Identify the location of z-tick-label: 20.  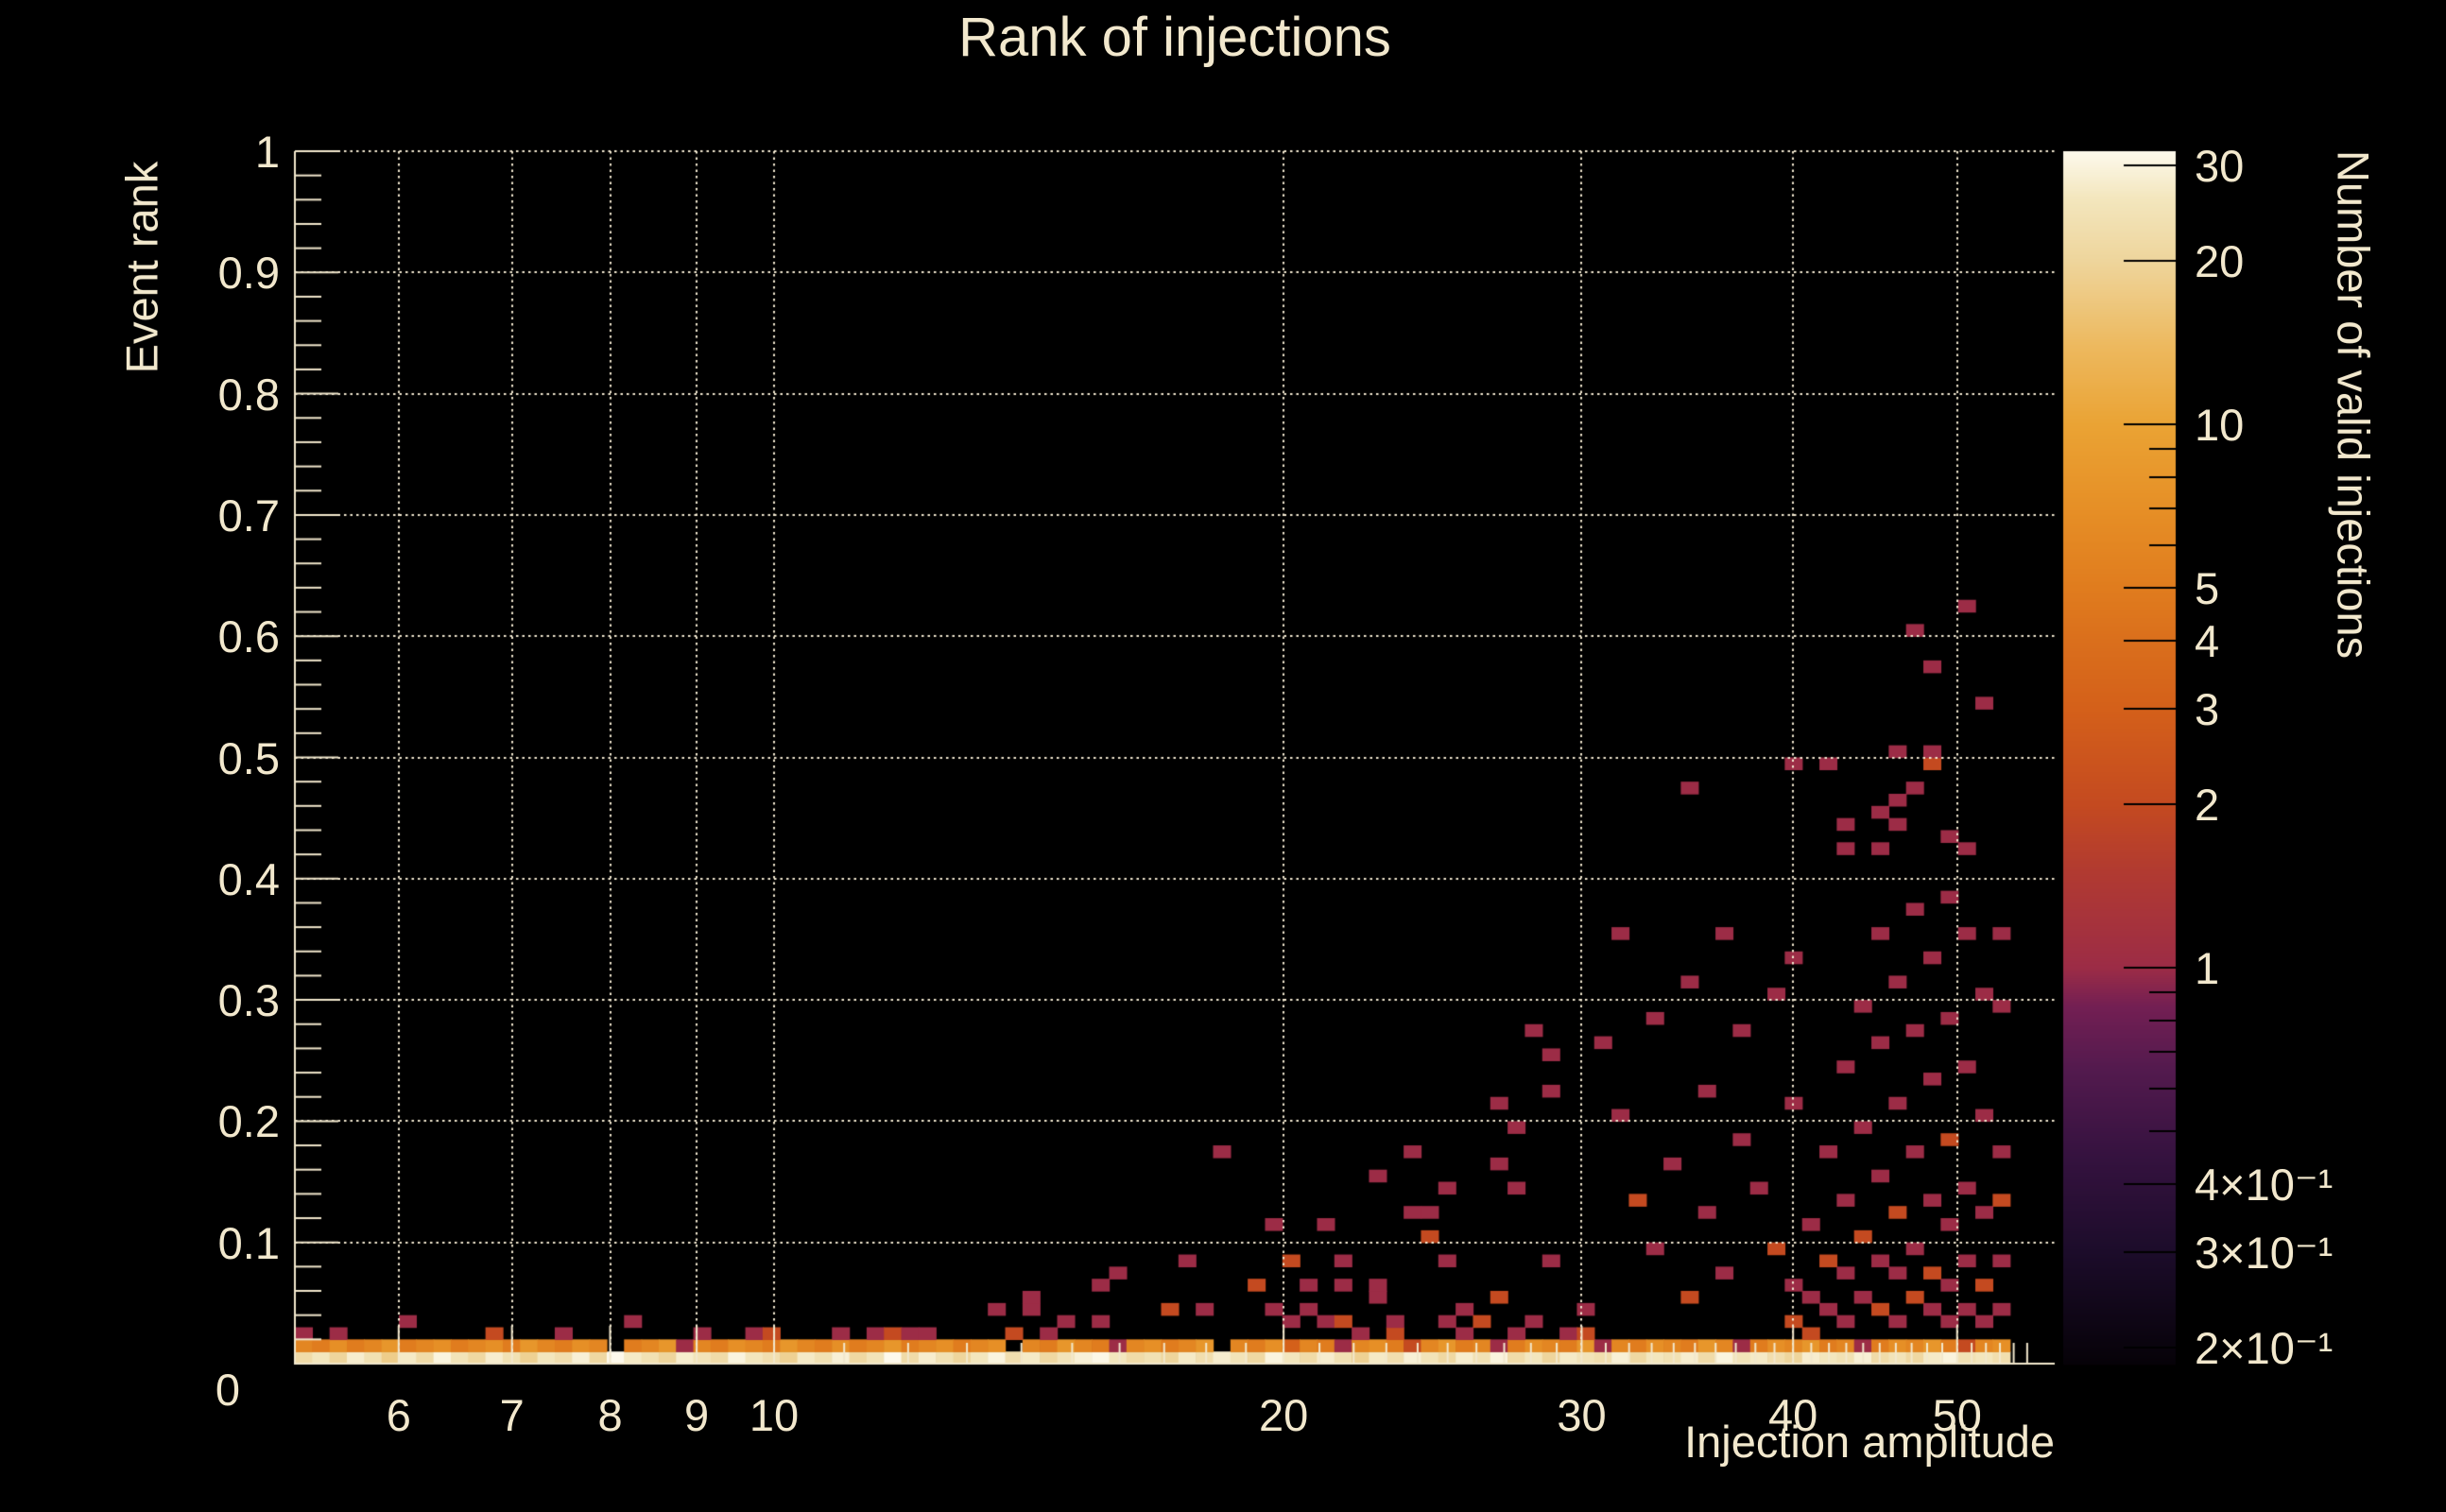
(2220, 260).